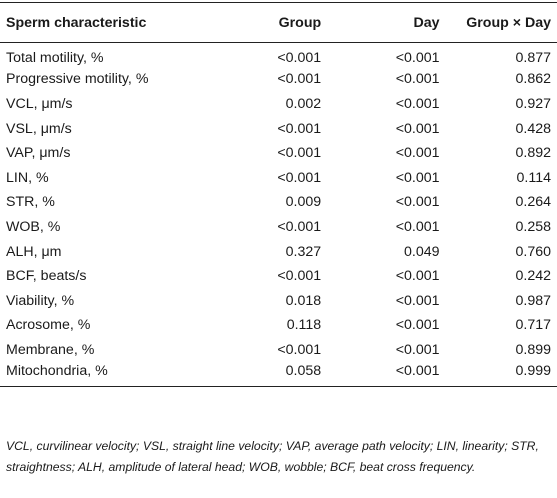 This screenshot has height=498, width=557. Describe the element at coordinates (265, 22) in the screenshot. I see `header-group: Group` at that location.